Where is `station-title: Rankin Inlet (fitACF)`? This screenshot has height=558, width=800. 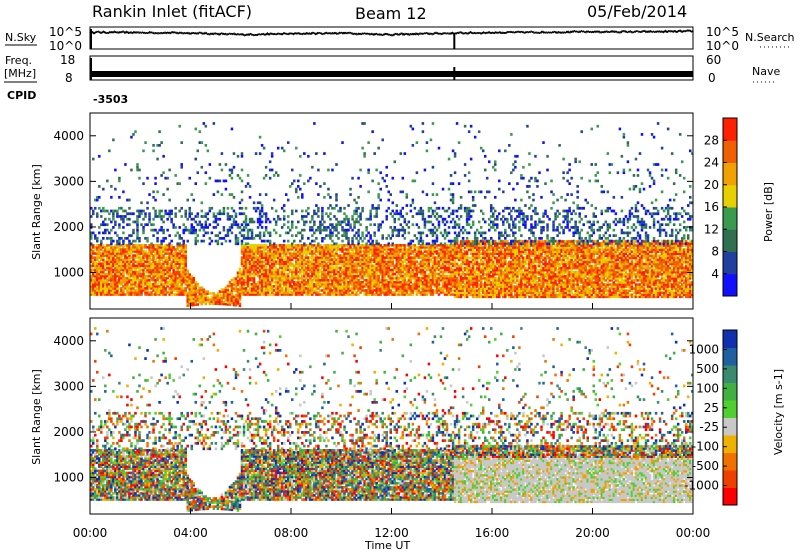 station-title: Rankin Inlet (fitACF) is located at coordinates (172, 11).